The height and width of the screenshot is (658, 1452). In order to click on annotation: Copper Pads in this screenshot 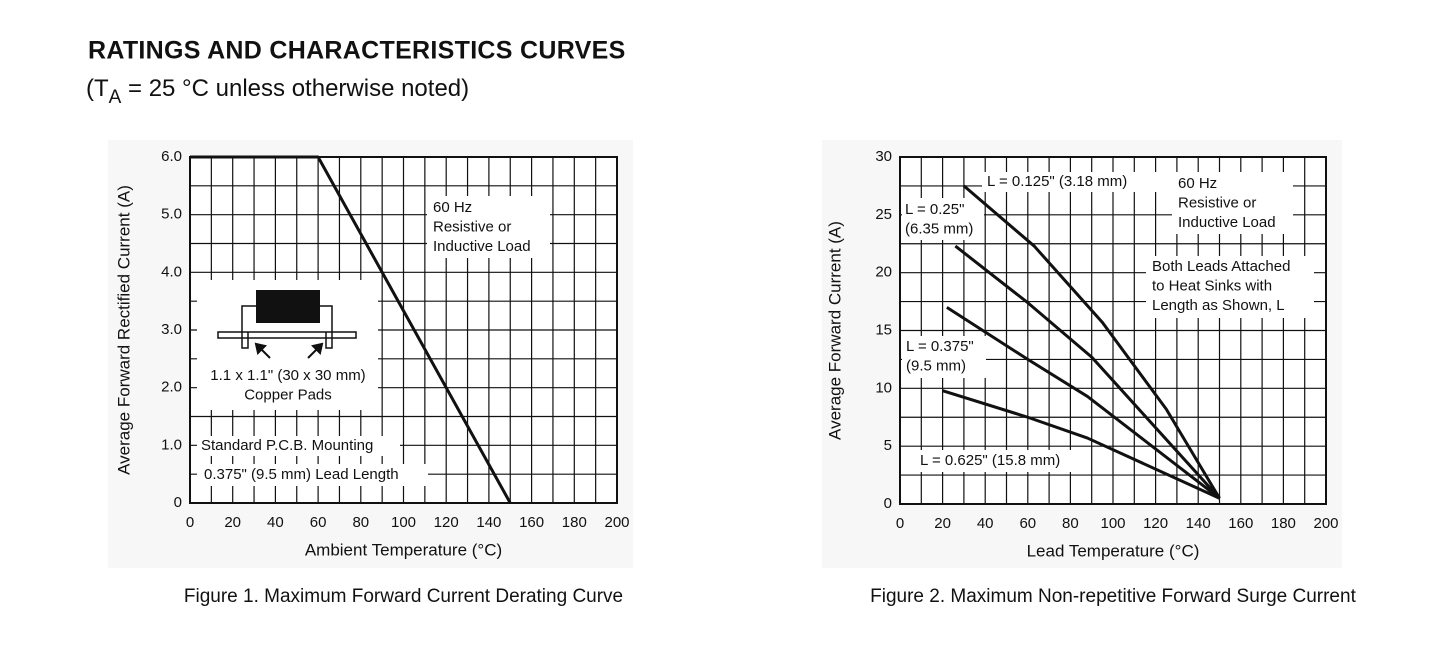, I will do `click(288, 394)`.